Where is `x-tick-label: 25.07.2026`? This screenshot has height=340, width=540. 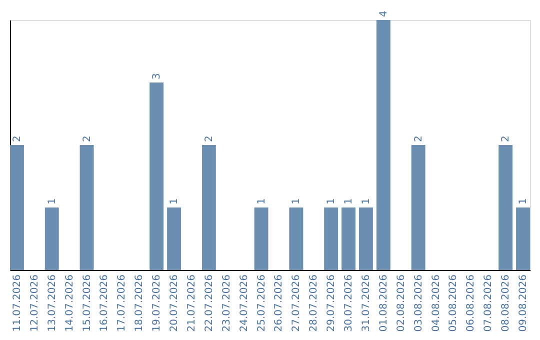 x-tick-label: 25.07.2026 is located at coordinates (262, 303).